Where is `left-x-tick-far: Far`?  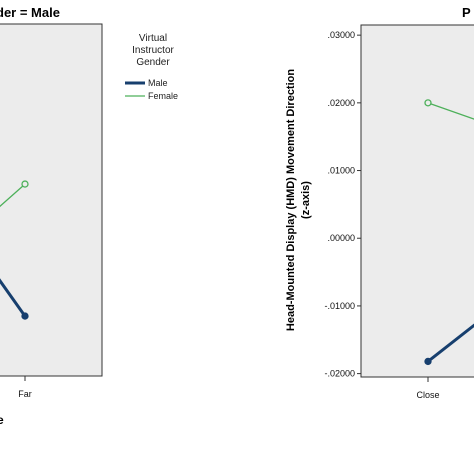 left-x-tick-far: Far is located at coordinates (25, 394).